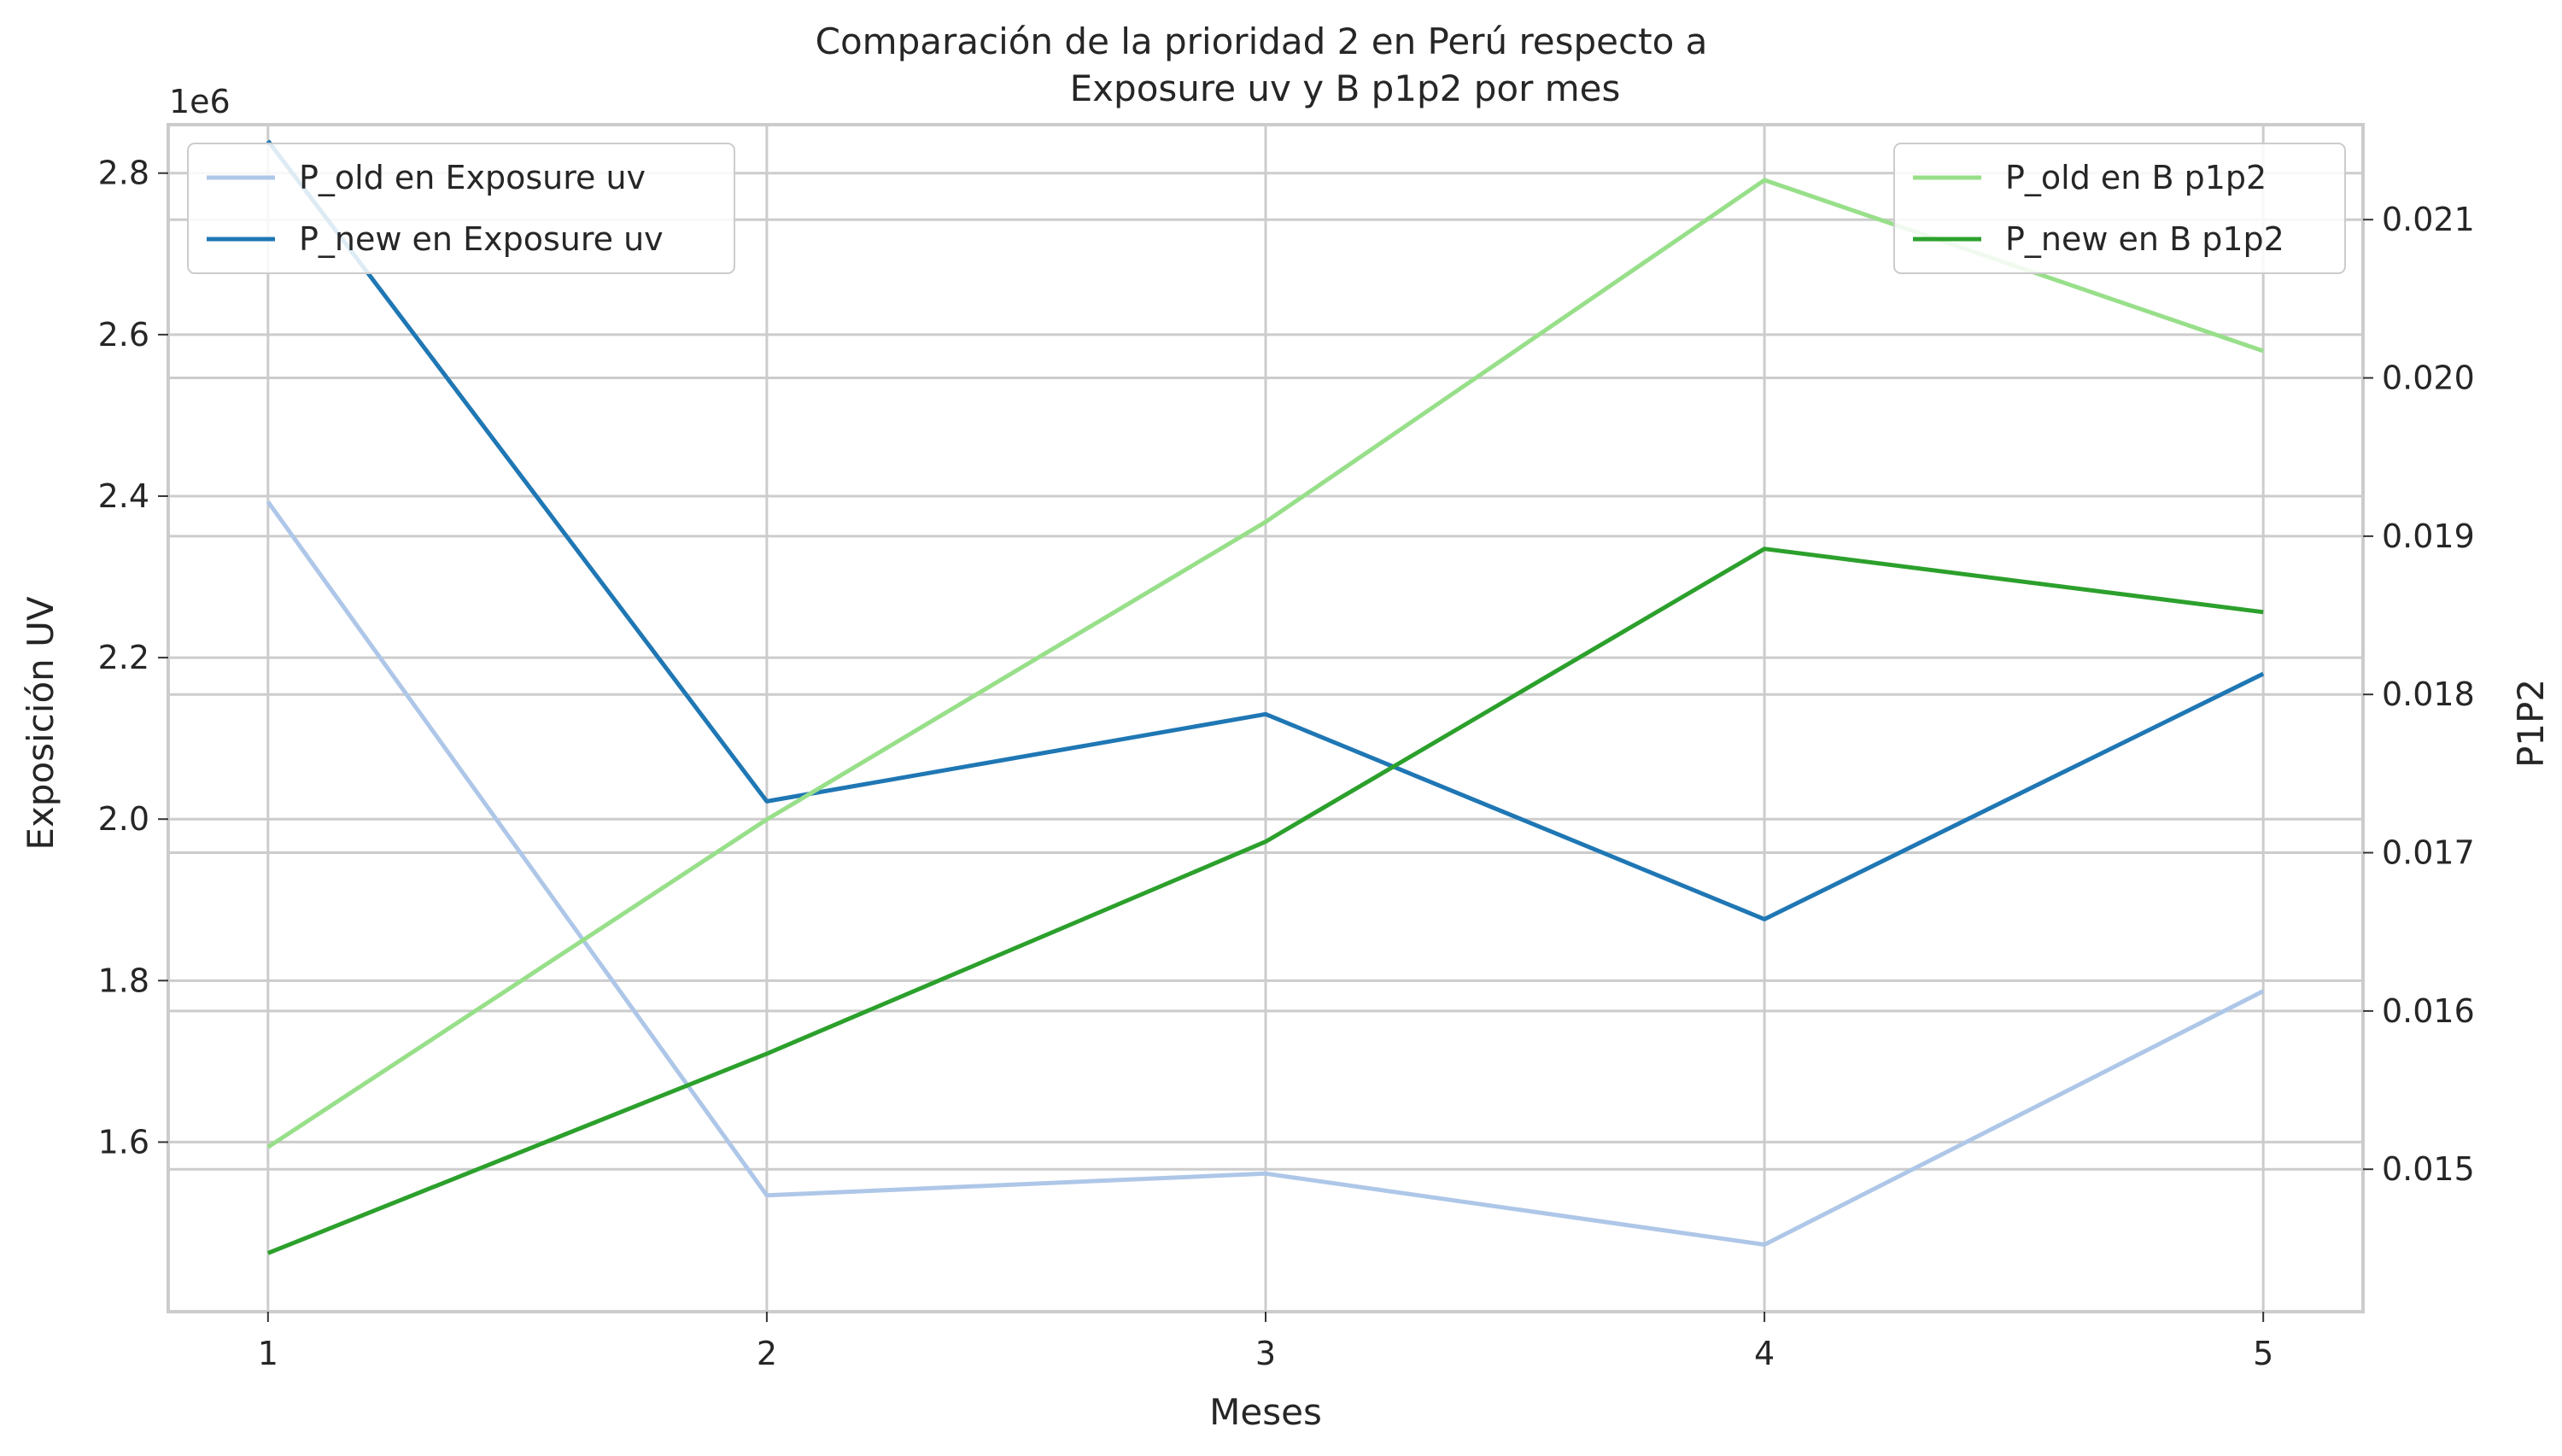  I want to click on right-y-tick-labels: 0.015 0.016 0.017 0.018 0.019 0.020 0.021, so click(2419, 695).